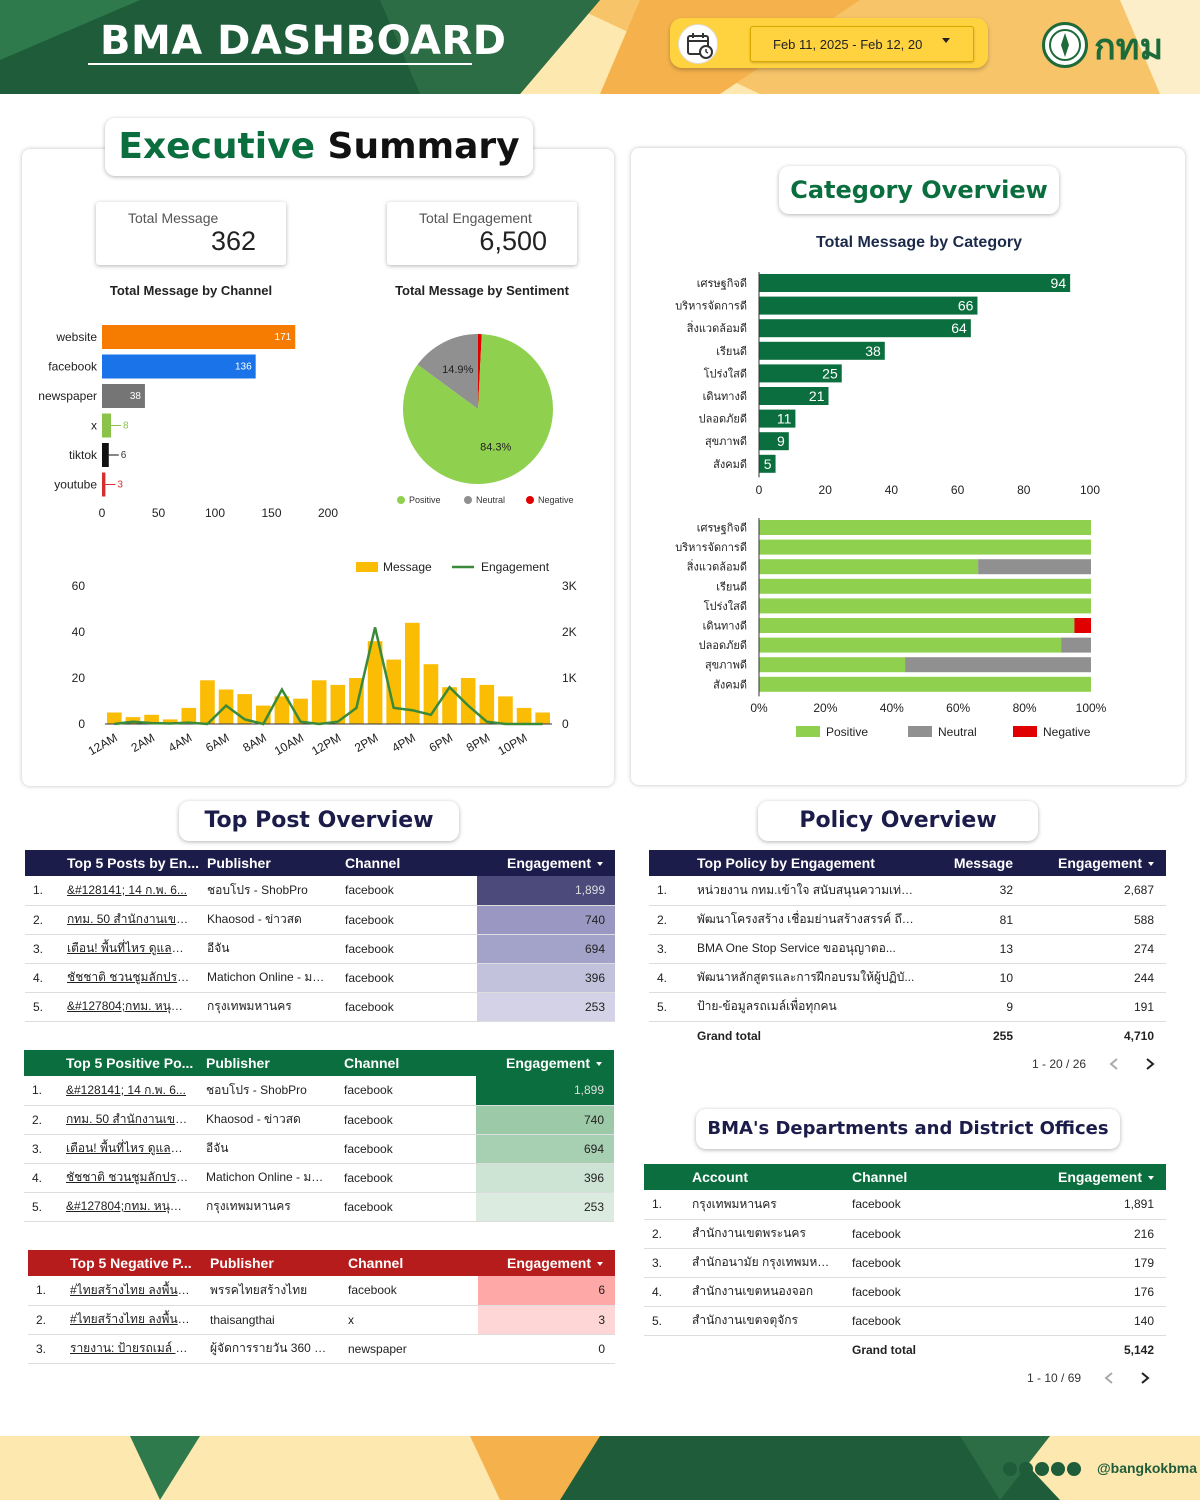 Image resolution: width=1200 pixels, height=1500 pixels. Describe the element at coordinates (1042, 1469) in the screenshot. I see `instagram-icon` at that location.